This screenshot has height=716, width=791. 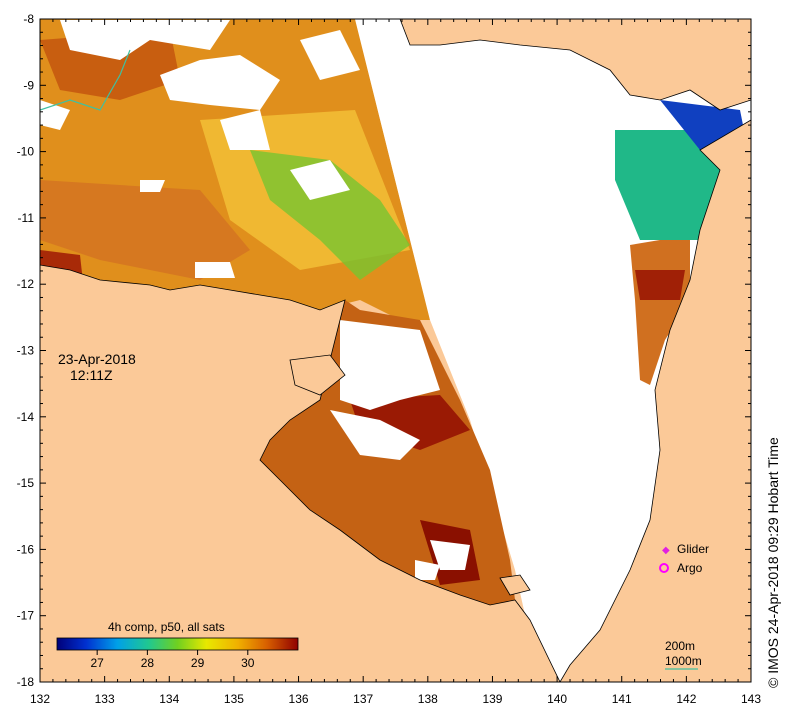 I want to click on lon-tick-label: 143, so click(x=751, y=699).